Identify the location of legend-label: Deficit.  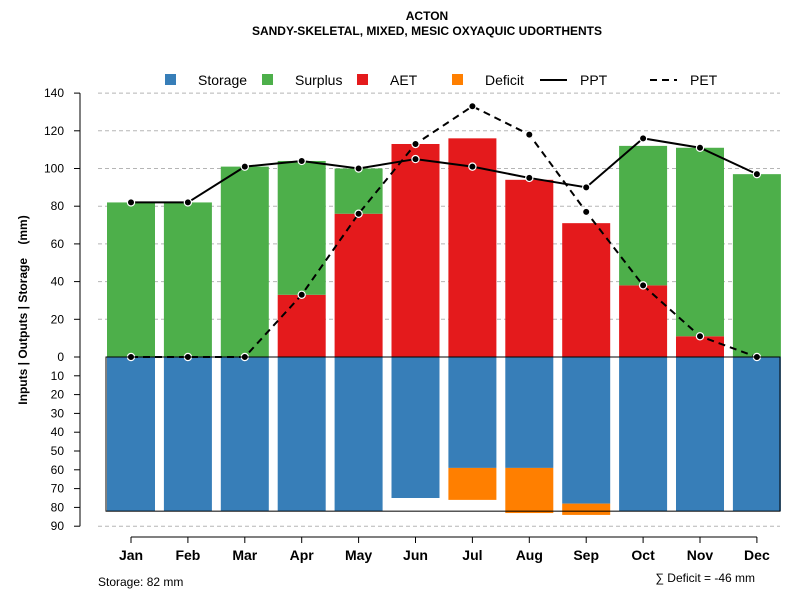
(504, 80).